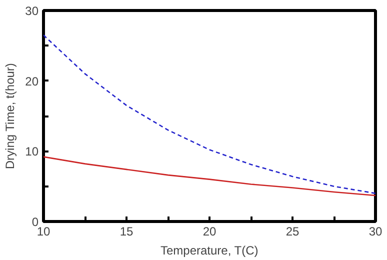 The height and width of the screenshot is (260, 387). Describe the element at coordinates (127, 231) in the screenshot. I see `x-tick-label: 15` at that location.